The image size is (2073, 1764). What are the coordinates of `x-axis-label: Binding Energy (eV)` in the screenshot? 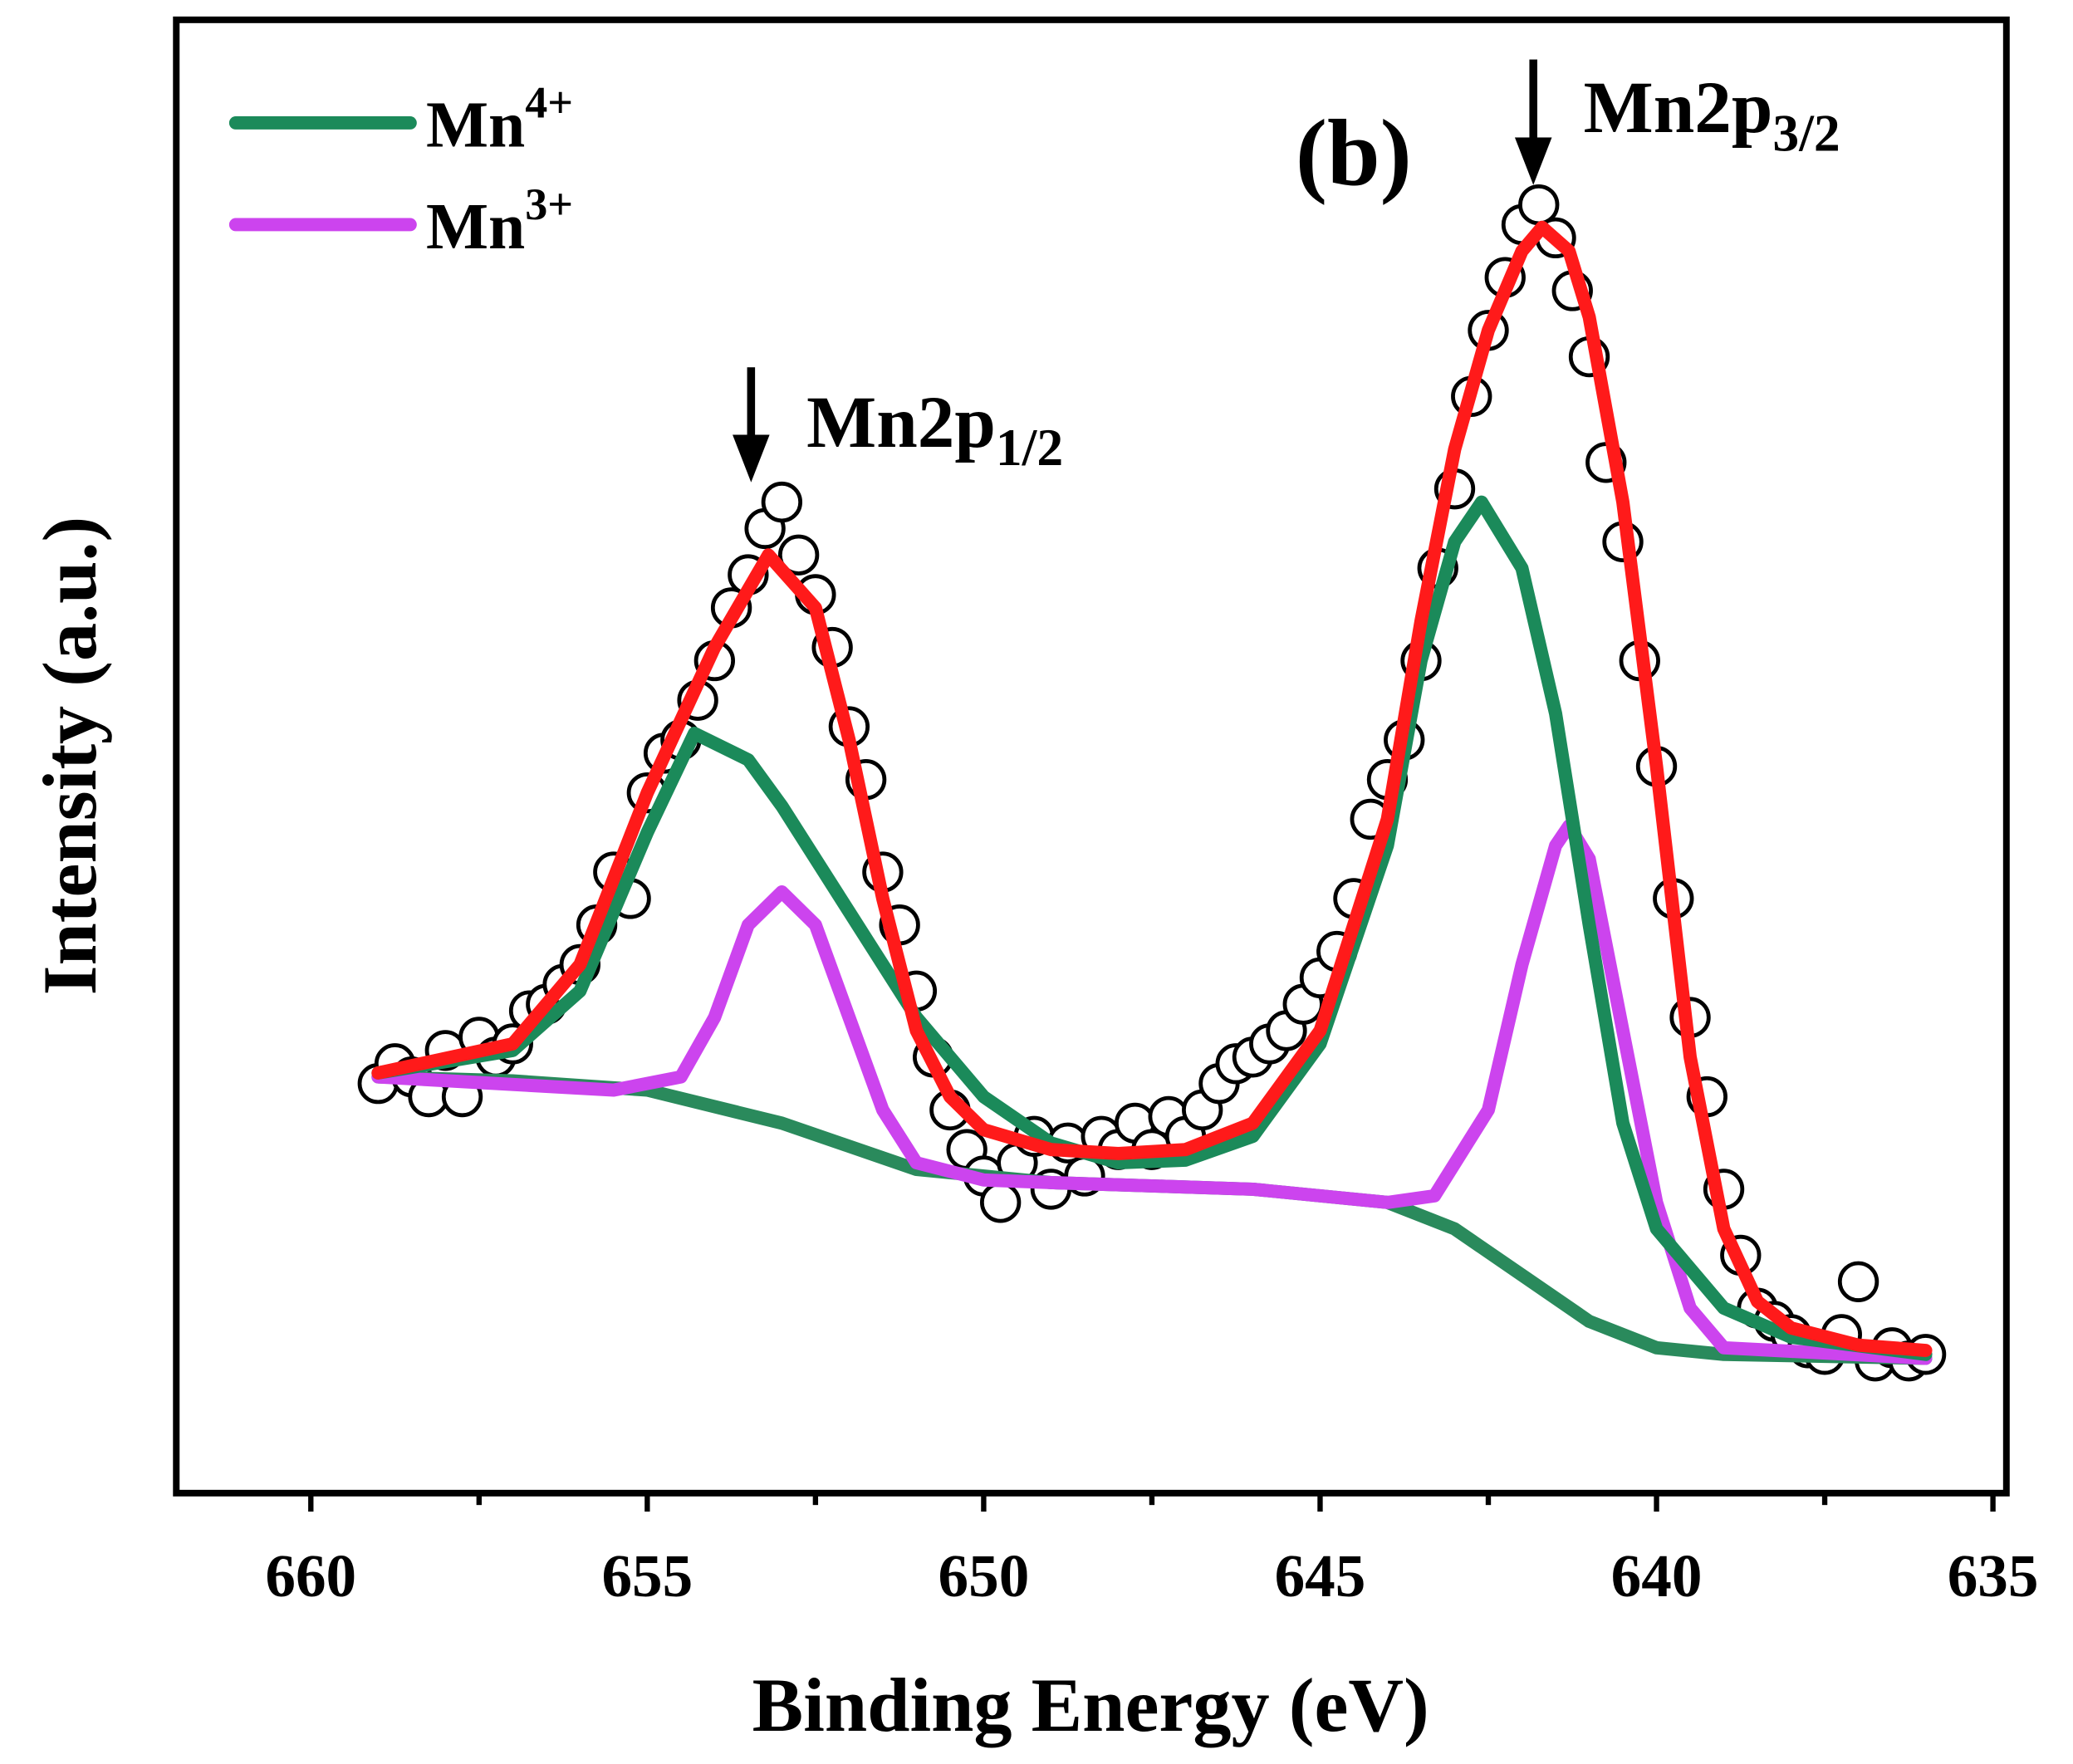 It's located at (1090, 1705).